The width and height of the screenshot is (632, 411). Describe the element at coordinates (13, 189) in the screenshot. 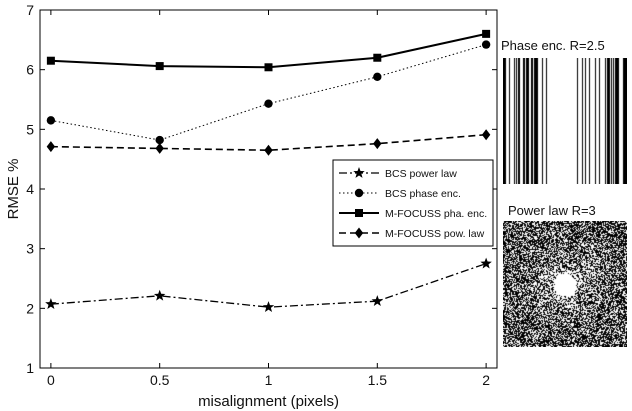

I see `y-axis-label: RMSE %` at that location.